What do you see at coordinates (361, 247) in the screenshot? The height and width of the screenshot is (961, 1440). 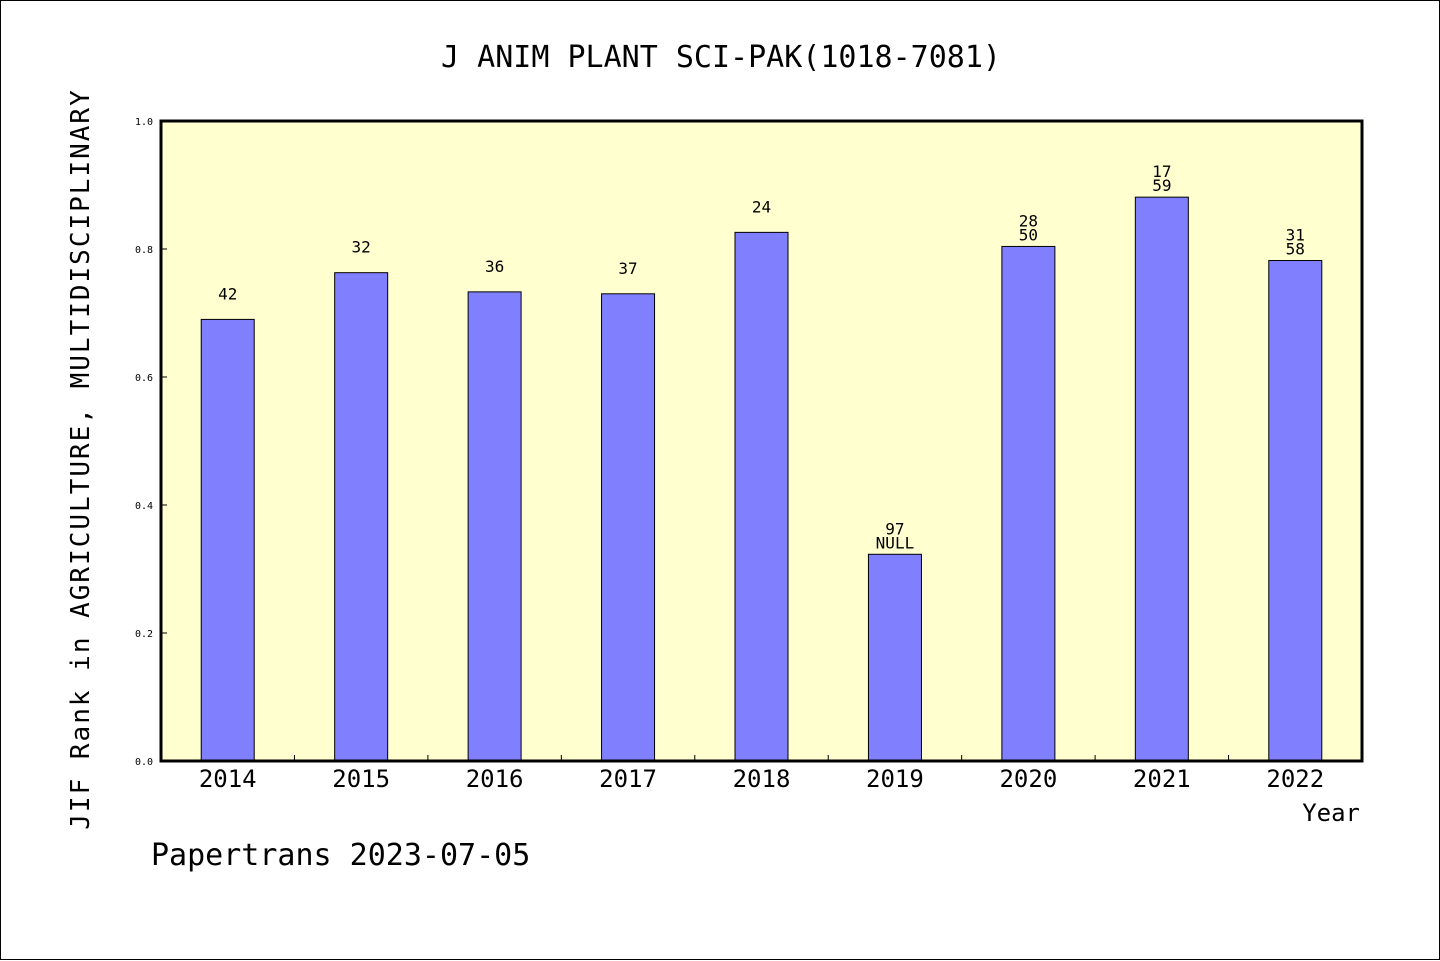 I see `data-label-2015: 32` at bounding box center [361, 247].